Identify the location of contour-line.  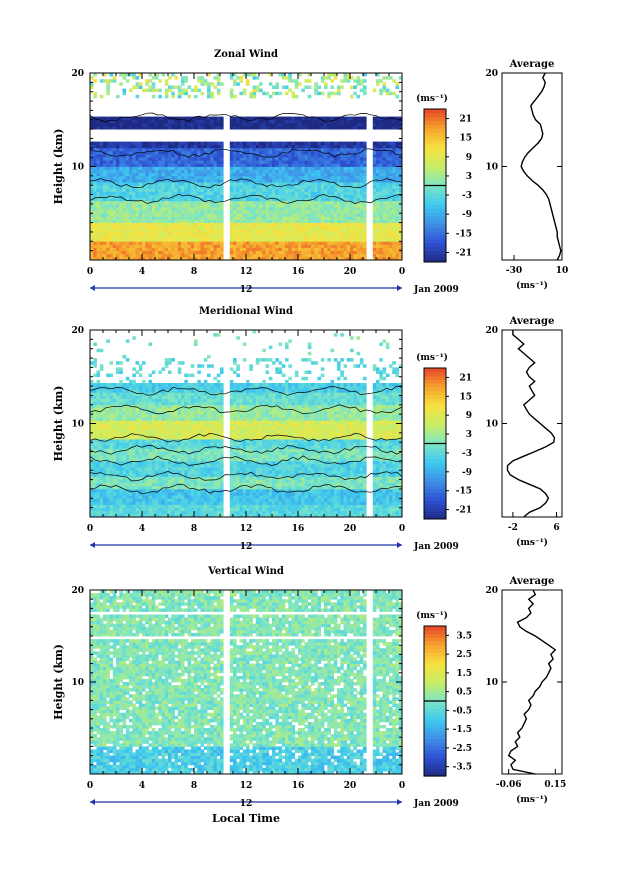
(246, 183).